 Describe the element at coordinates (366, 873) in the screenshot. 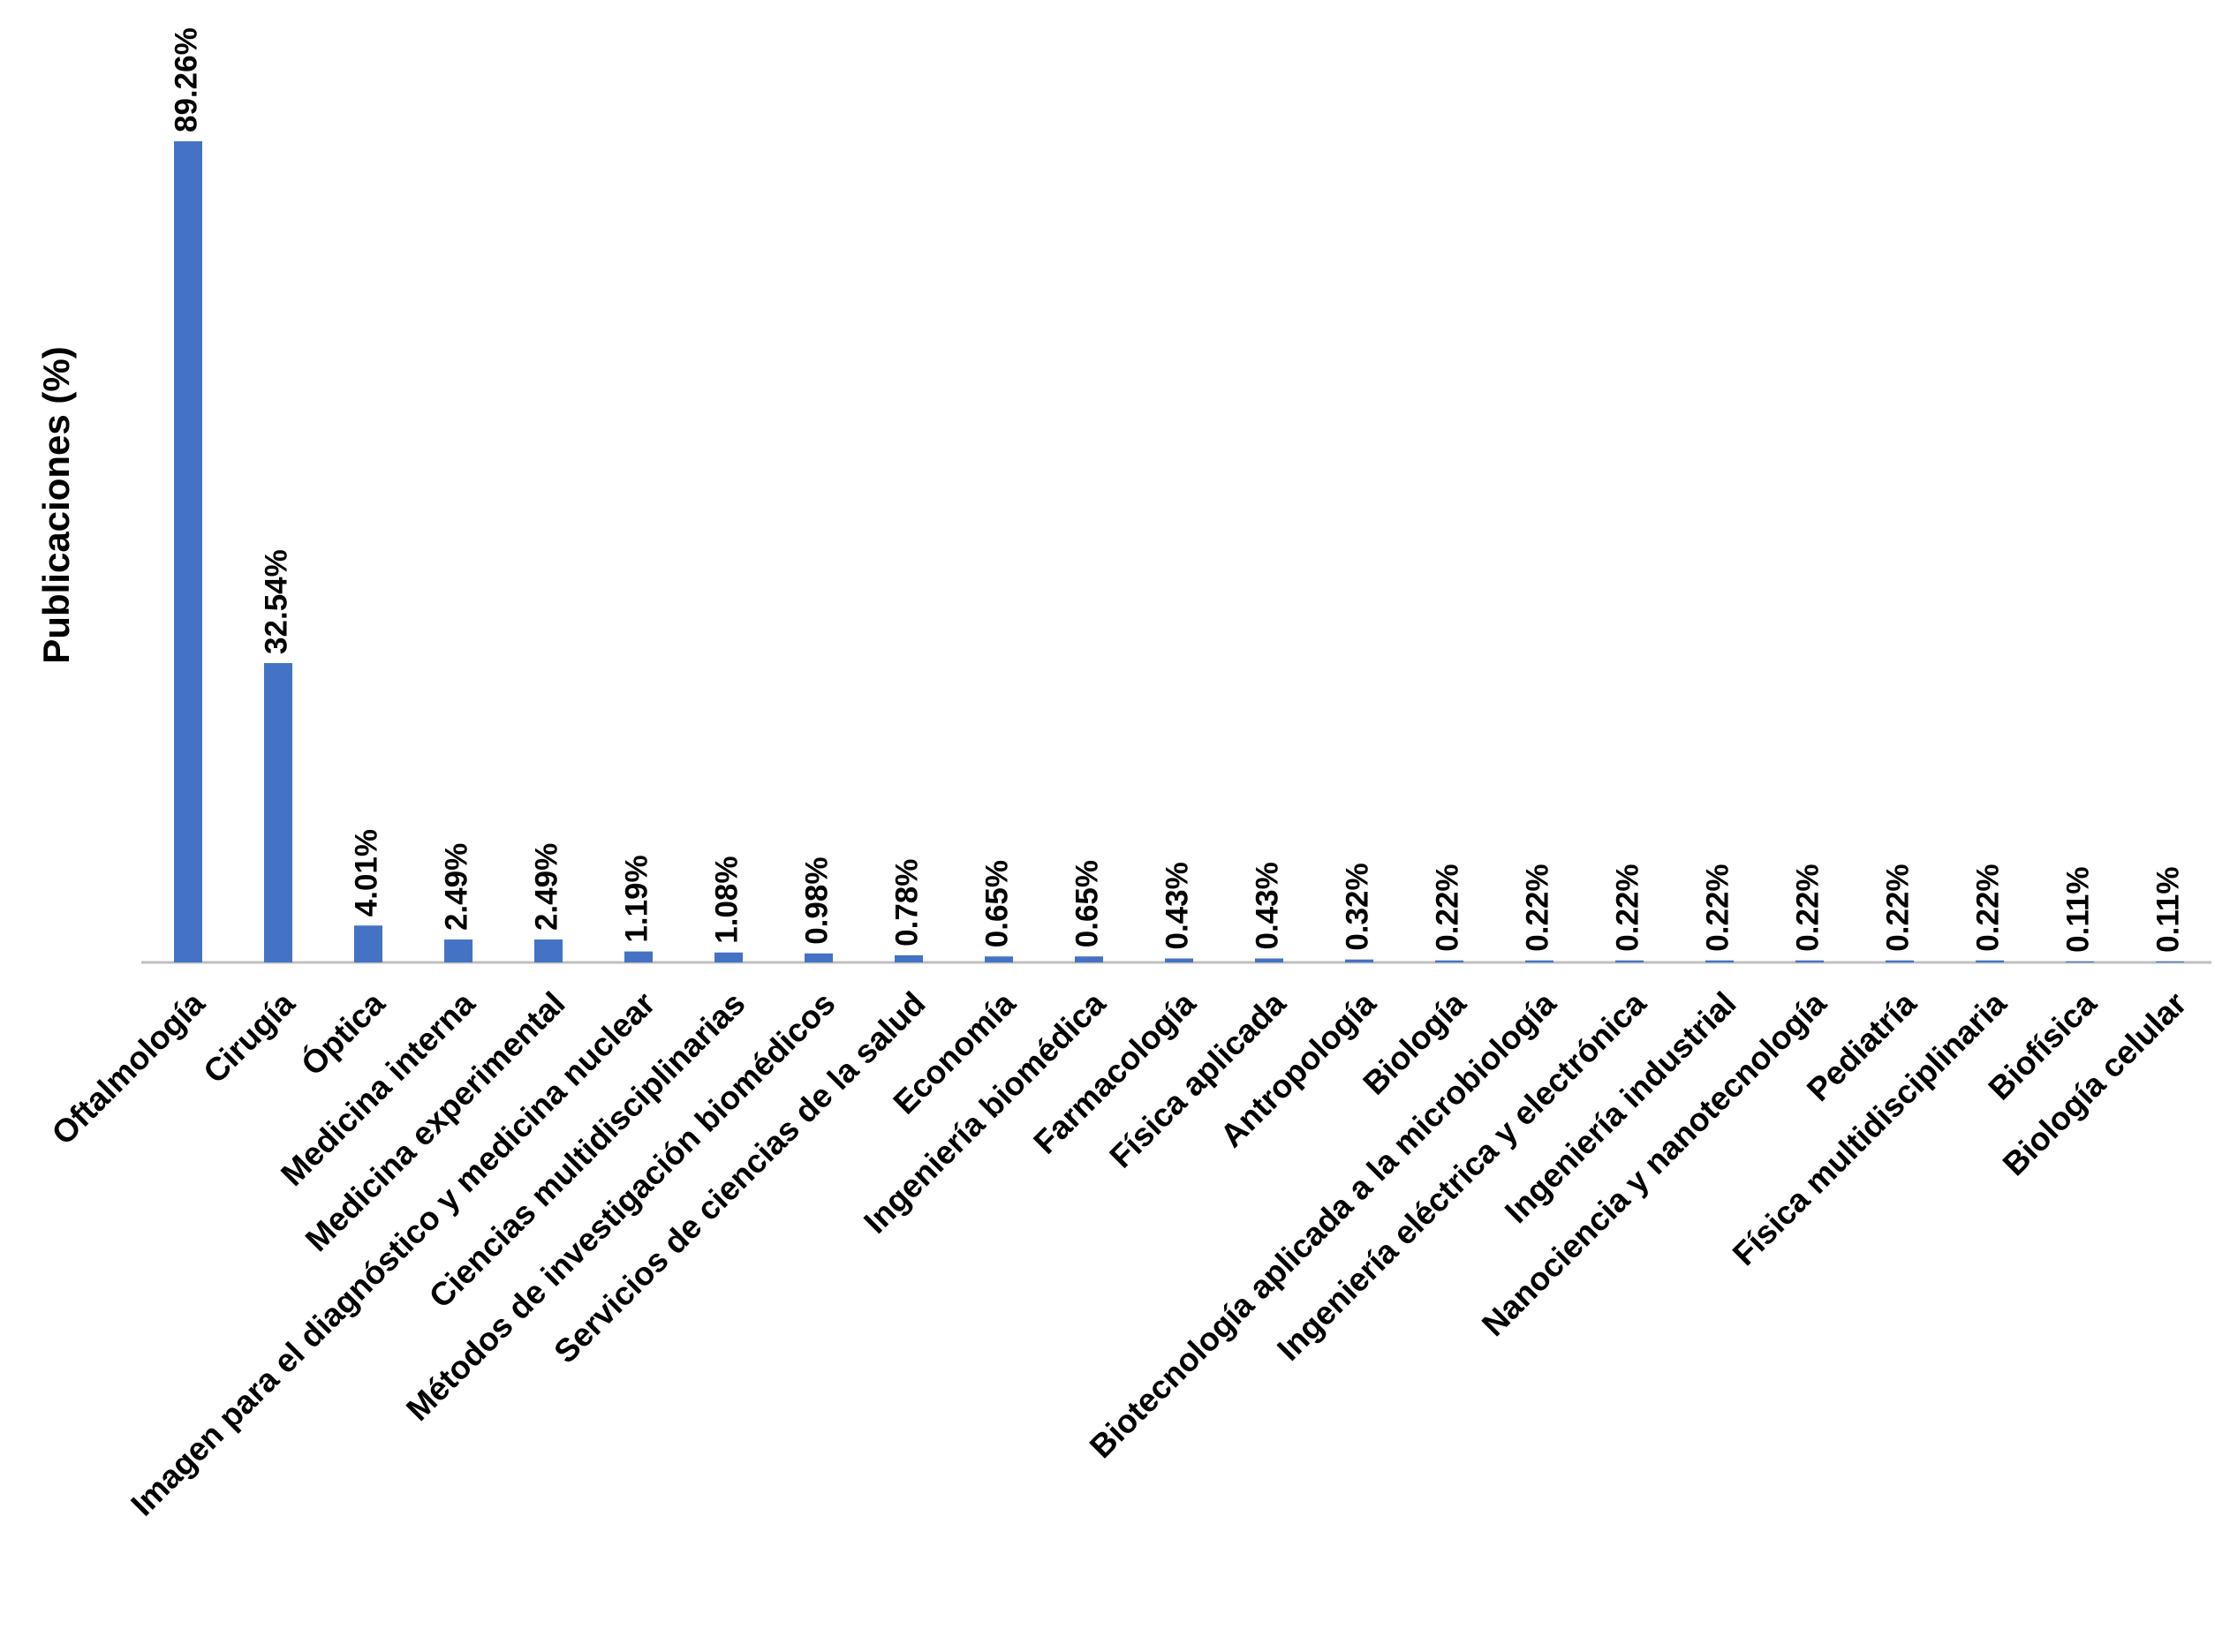

I see `data-label: 4.01%` at that location.